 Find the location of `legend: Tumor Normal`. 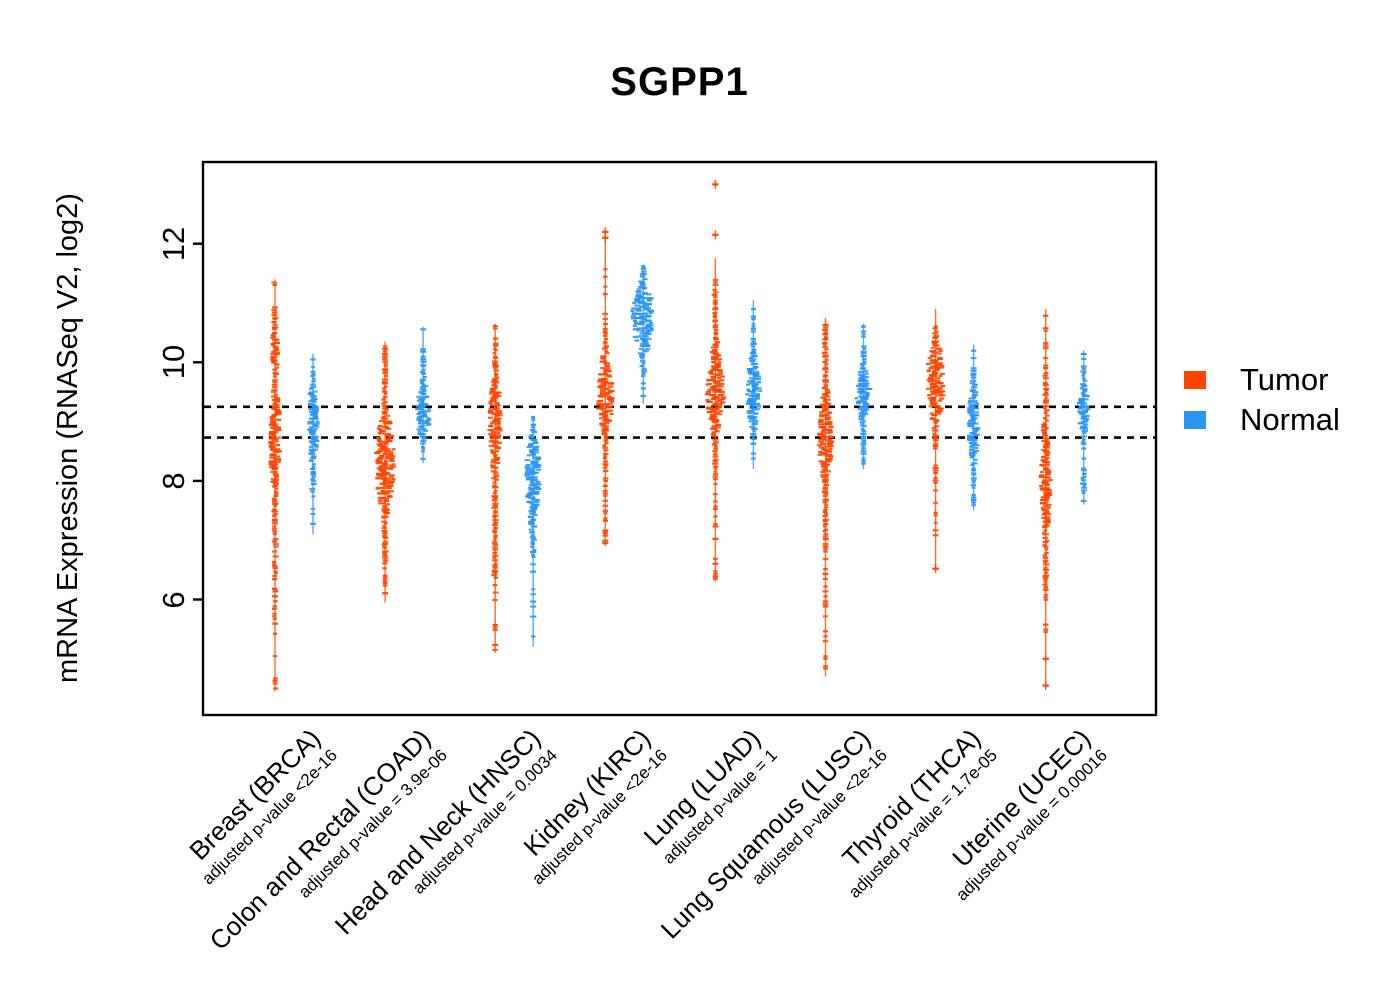

legend: Tumor Normal is located at coordinates (1262, 400).